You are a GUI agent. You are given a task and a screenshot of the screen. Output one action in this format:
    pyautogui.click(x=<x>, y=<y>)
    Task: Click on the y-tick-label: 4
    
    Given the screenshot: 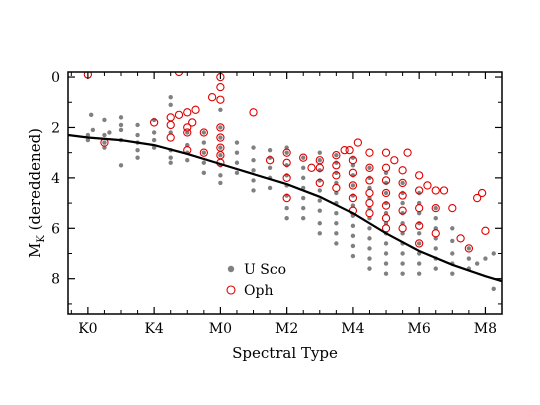 What is the action you would take?
    pyautogui.click(x=55, y=179)
    